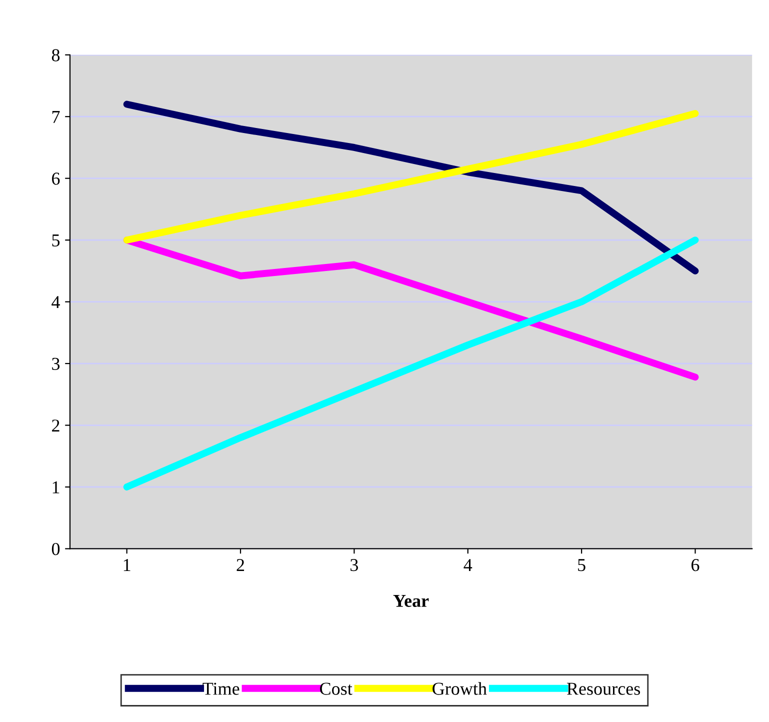 This screenshot has width=769, height=722. What do you see at coordinates (582, 565) in the screenshot?
I see `x-tick-label: 5` at bounding box center [582, 565].